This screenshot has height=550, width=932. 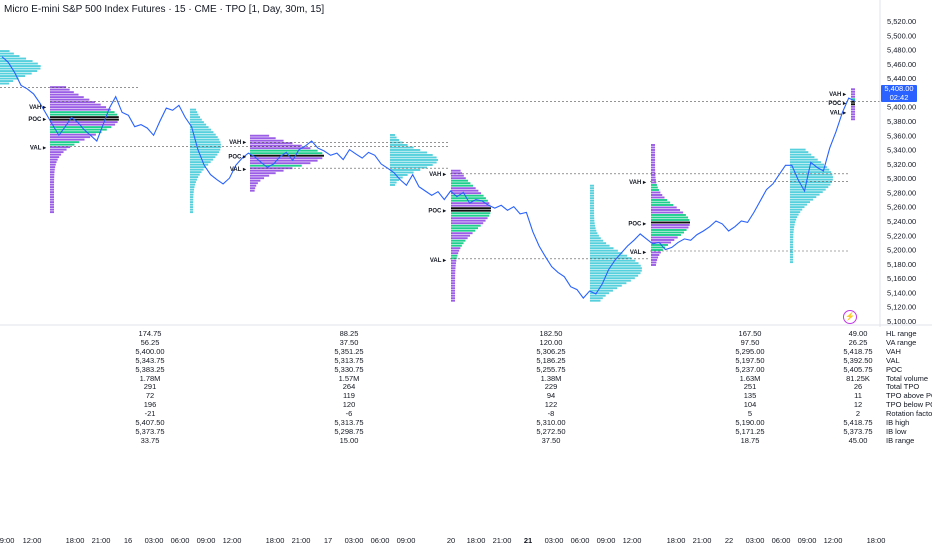 I want to click on stats-cell: 2, so click(x=858, y=414).